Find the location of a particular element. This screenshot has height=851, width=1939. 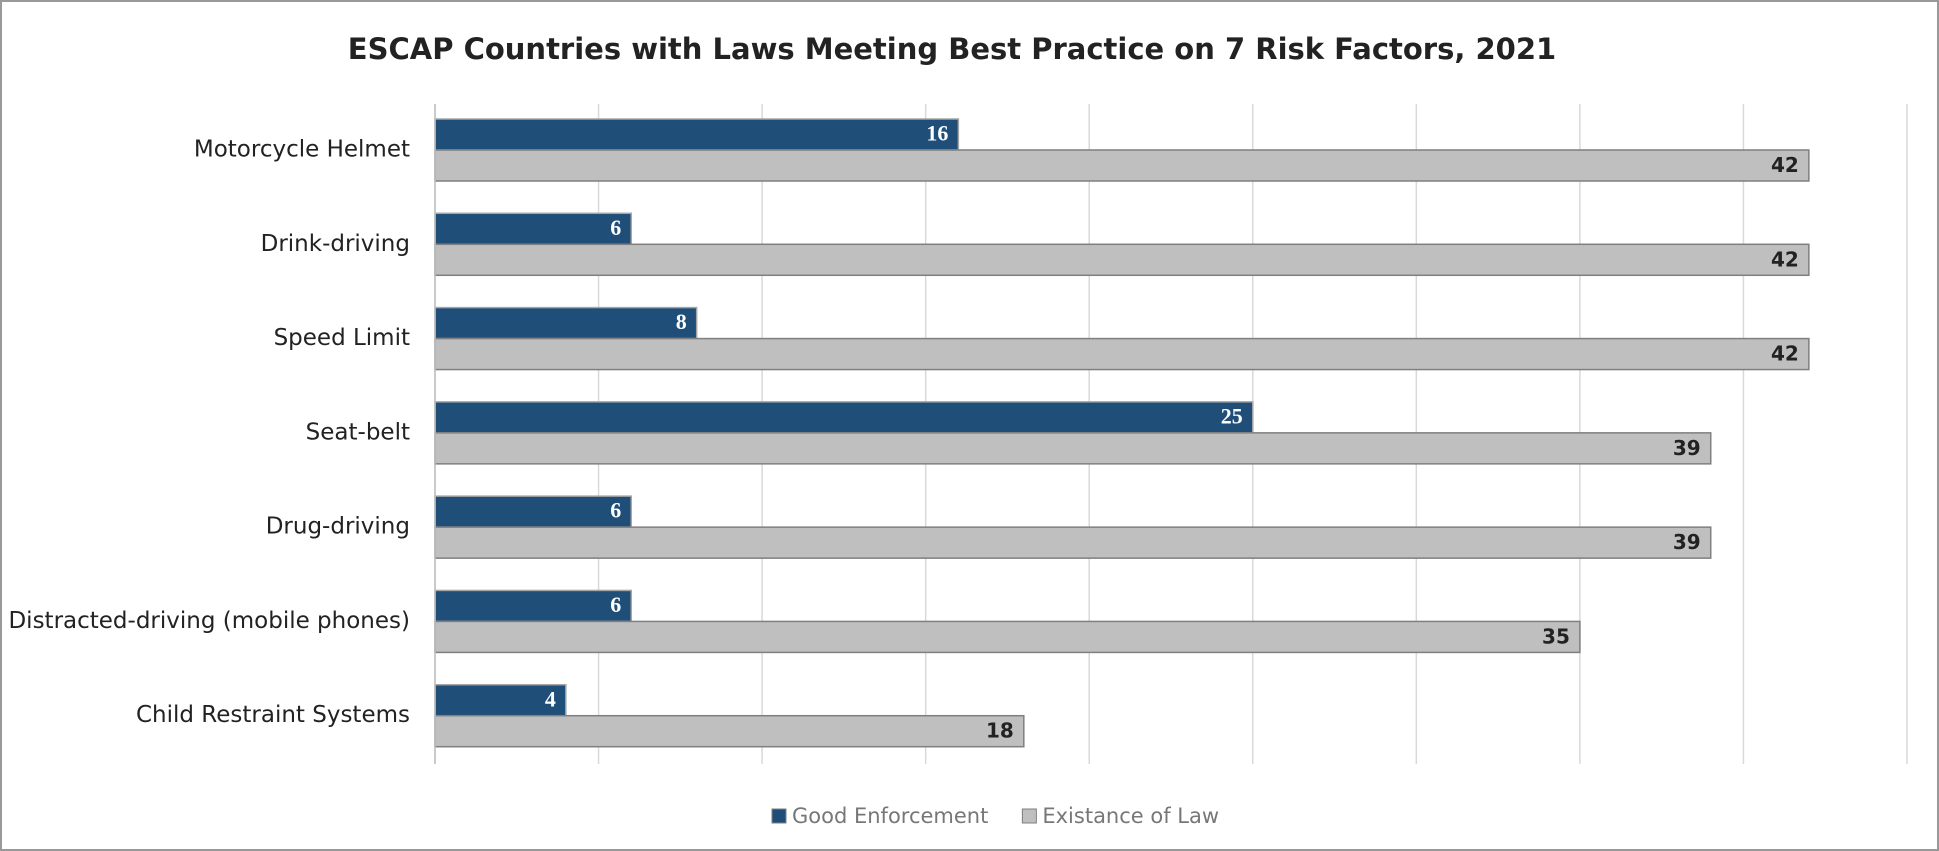

data-label: 35 is located at coordinates (1556, 636).